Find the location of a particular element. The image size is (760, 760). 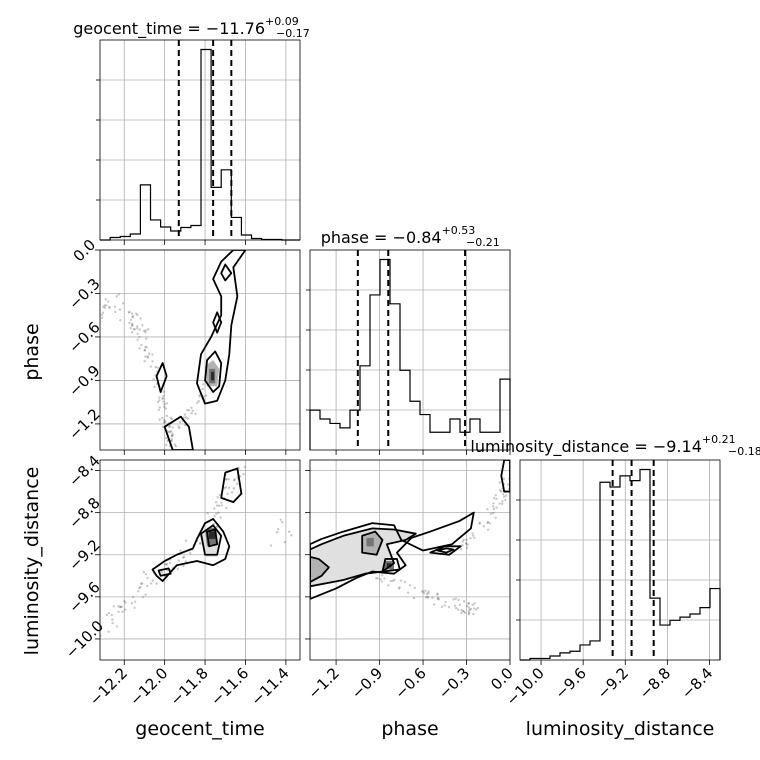

x-tick-label: −0.6 is located at coordinates (410, 683).